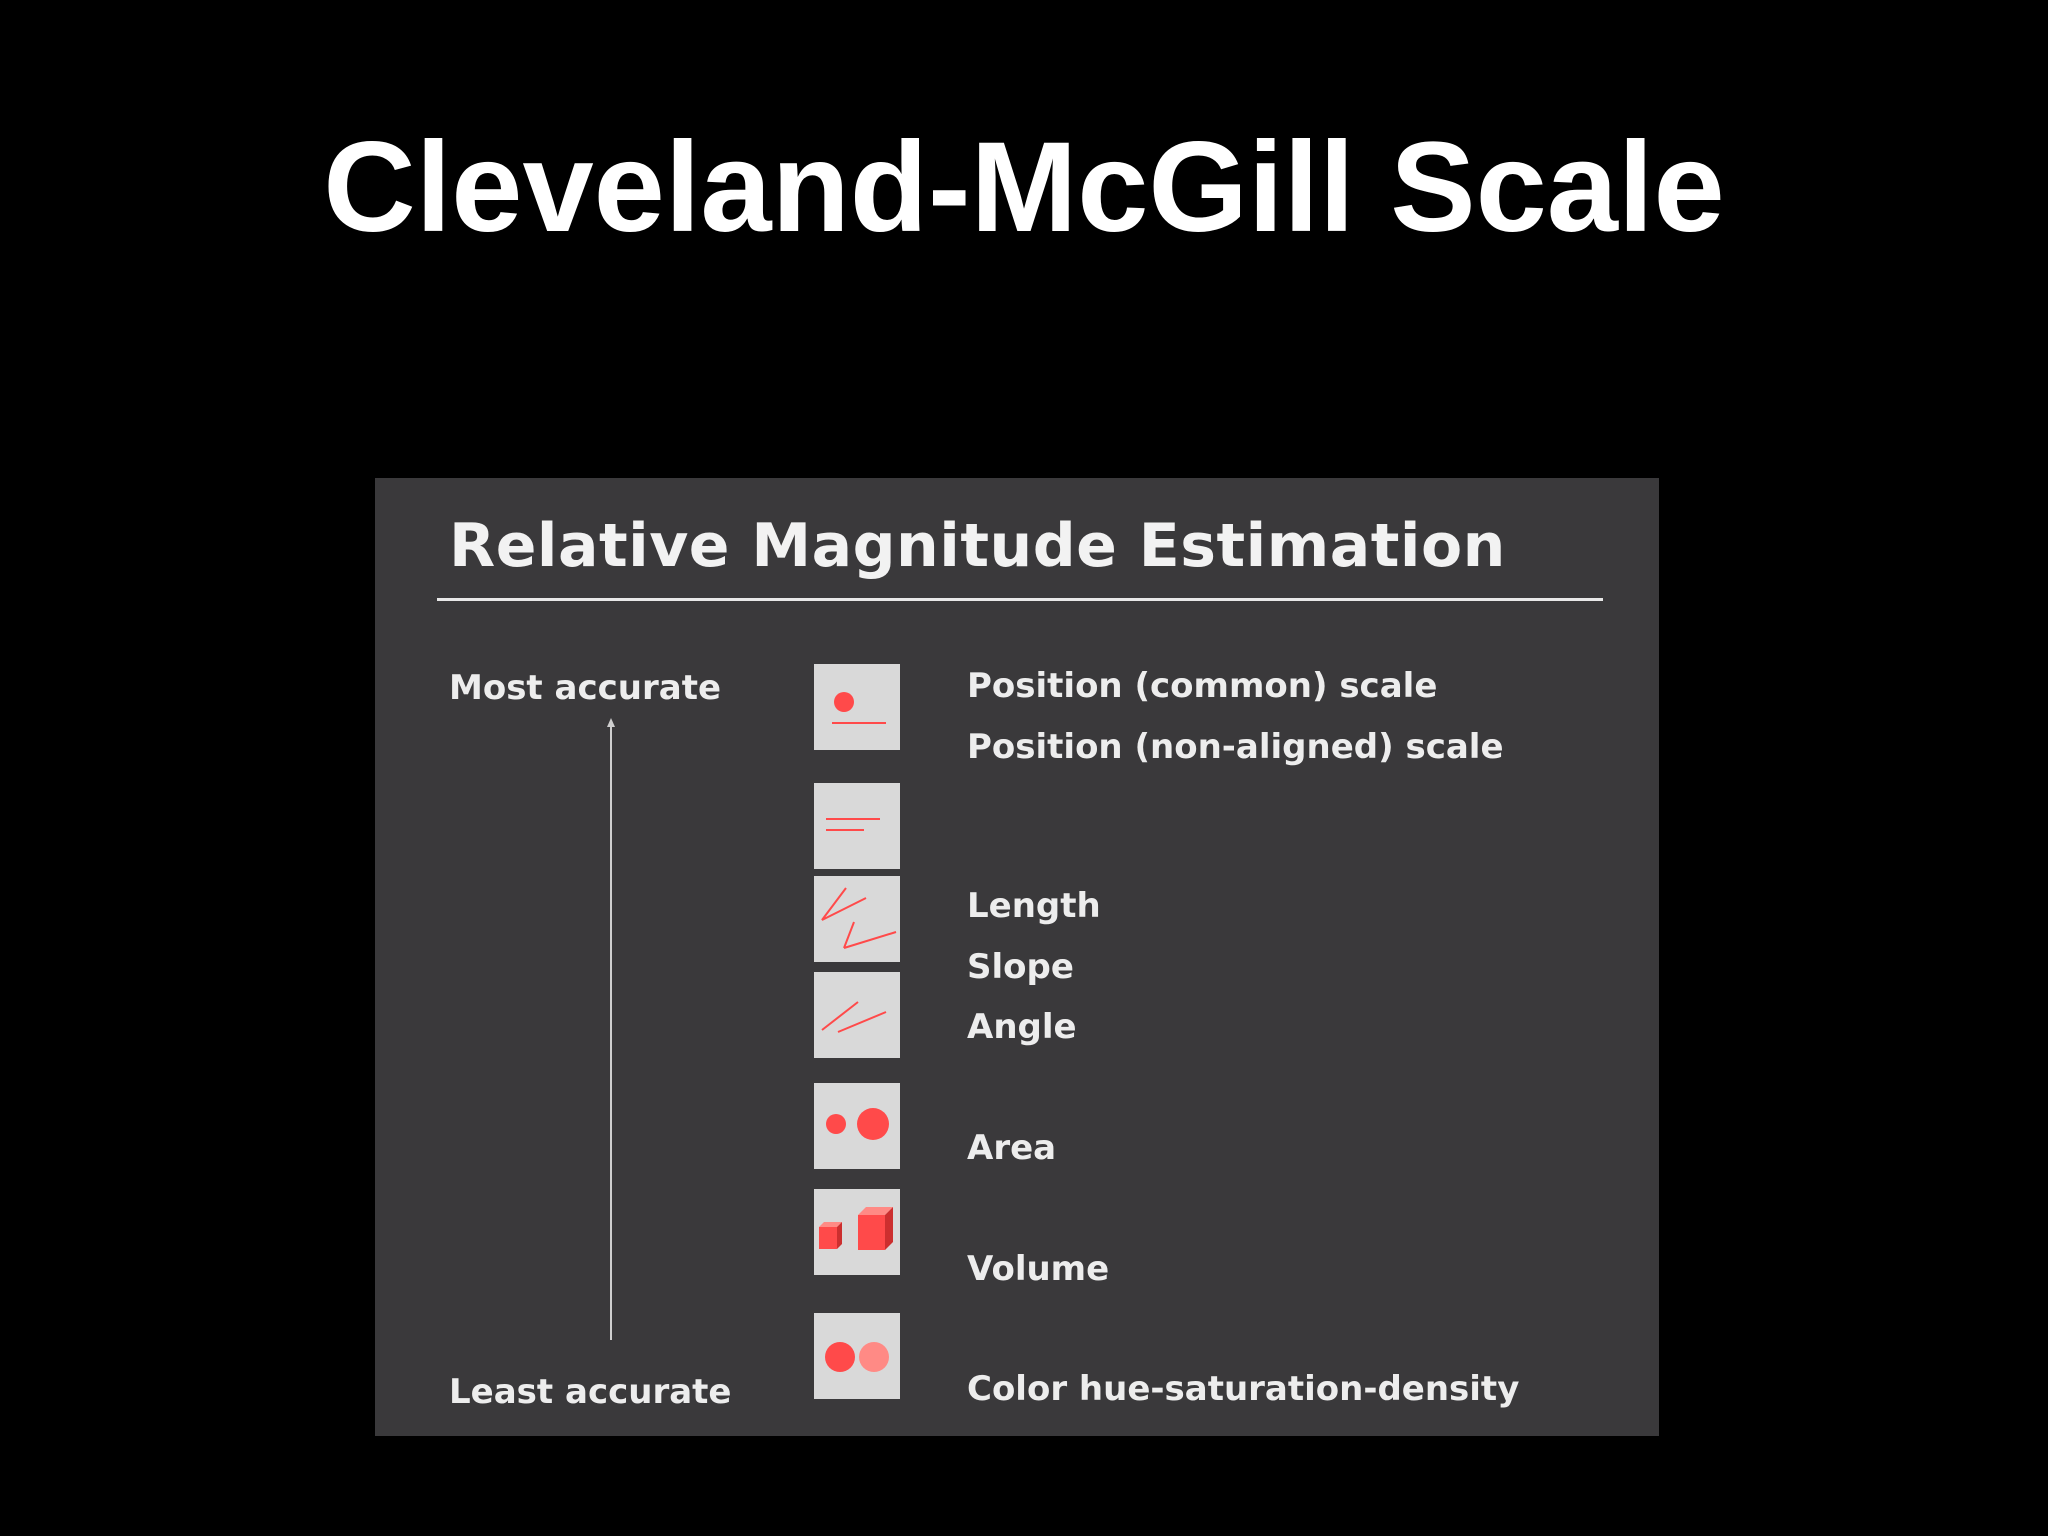 The image size is (2048, 1536). What do you see at coordinates (857, 1232) in the screenshot?
I see `volume-icon` at bounding box center [857, 1232].